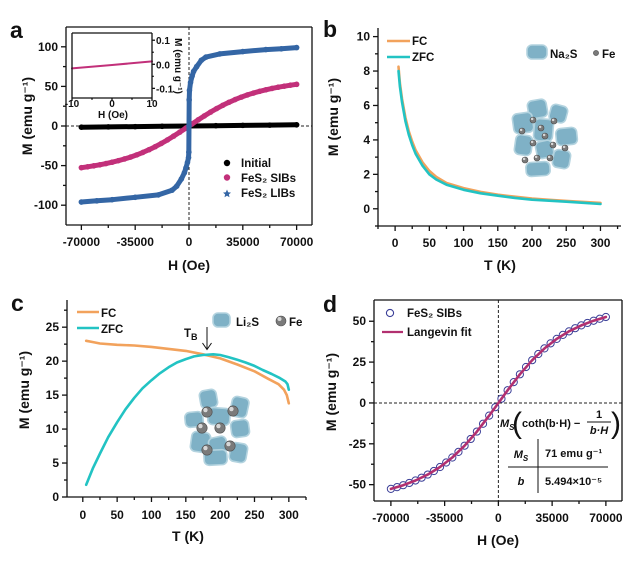 This screenshot has width=639, height=570. I want to click on y-tick-label: 15, so click(53, 395).